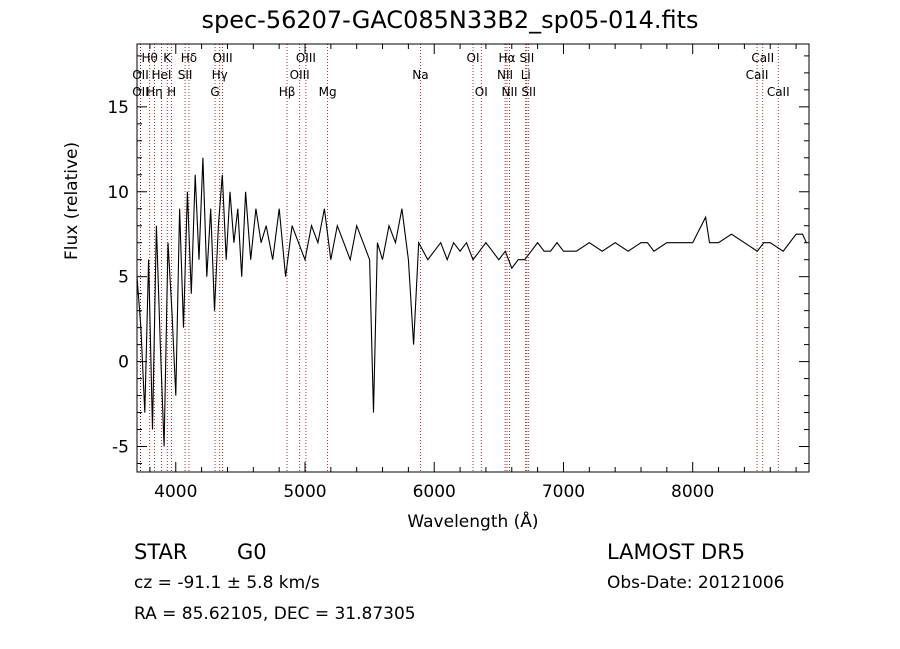  What do you see at coordinates (227, 583) in the screenshot?
I see `redshift-text: cz = -91.1 ± 5.8 km/s` at bounding box center [227, 583].